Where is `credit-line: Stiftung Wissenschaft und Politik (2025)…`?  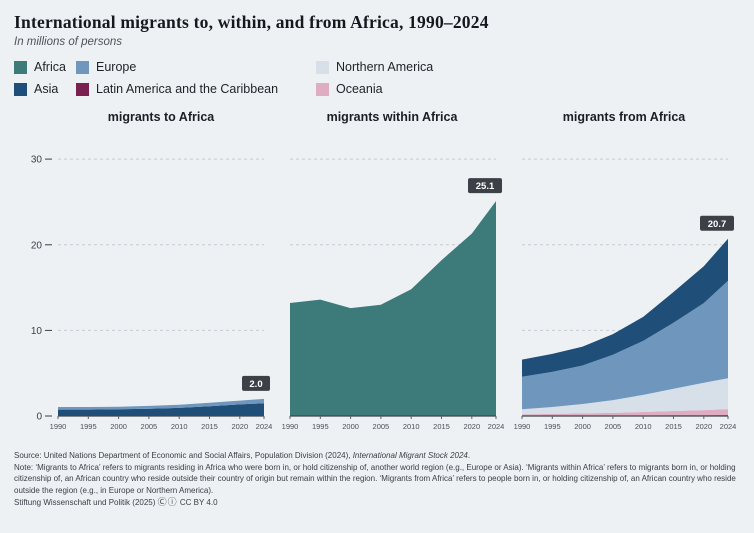
credit-line: Stiftung Wissenschaft und Politik (2025)… is located at coordinates (377, 502).